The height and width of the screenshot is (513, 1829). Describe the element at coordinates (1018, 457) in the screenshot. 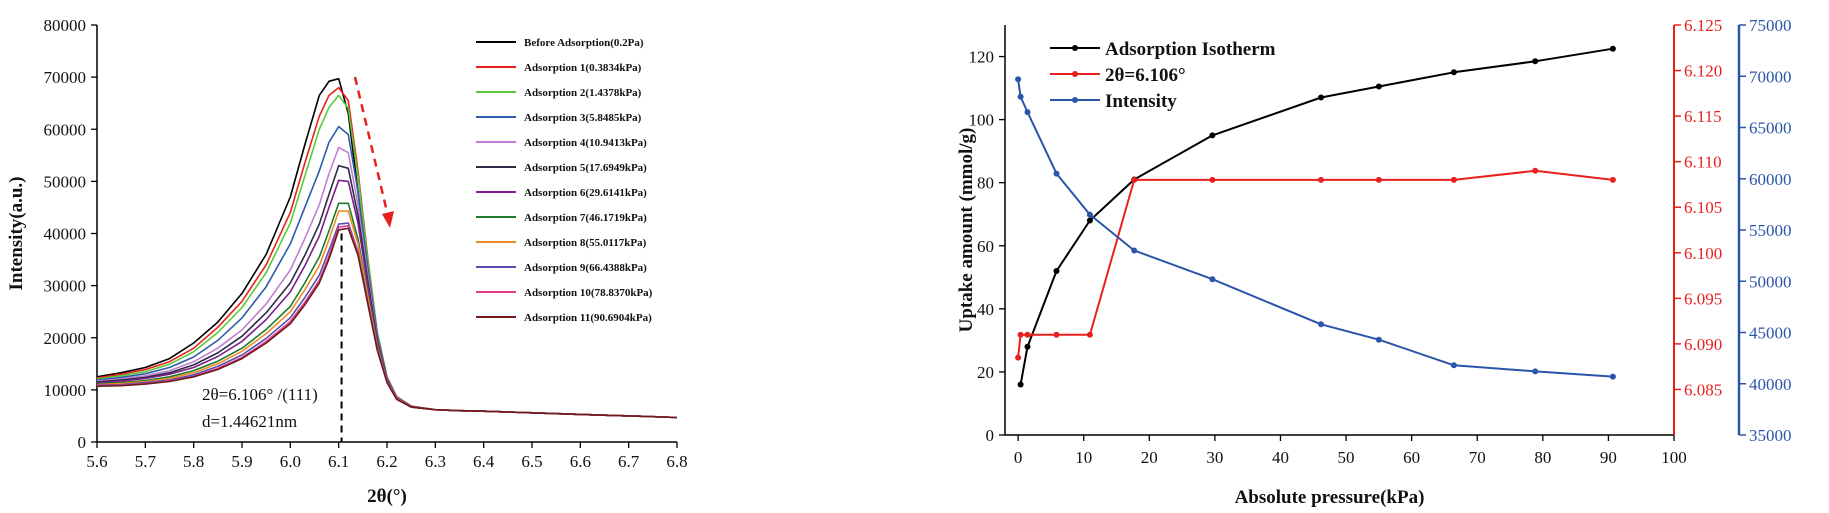

I see `right-x-tick-label: 0` at that location.